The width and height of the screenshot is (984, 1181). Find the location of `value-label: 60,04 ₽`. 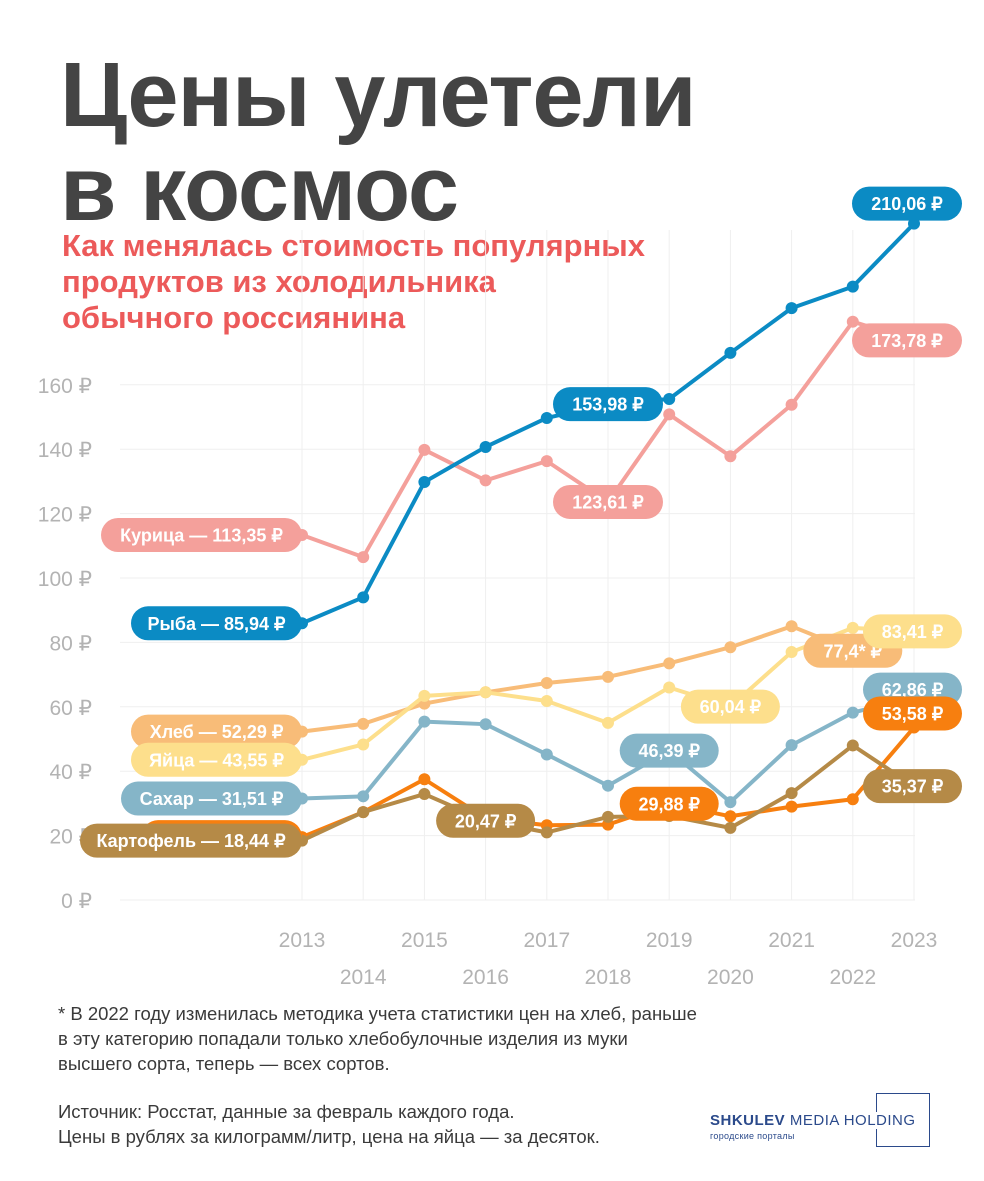

value-label: 60,04 ₽ is located at coordinates (731, 707).